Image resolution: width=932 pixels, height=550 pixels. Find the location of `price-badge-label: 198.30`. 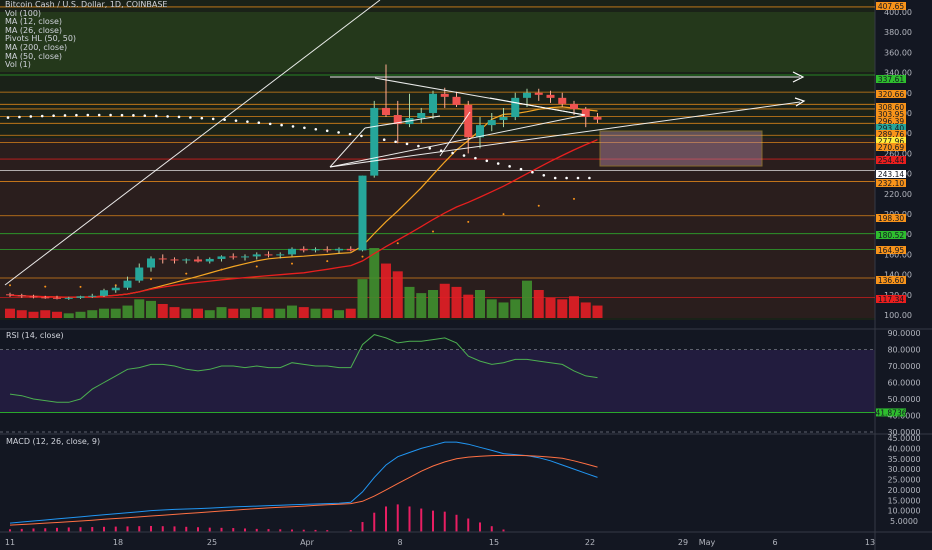

price-badge-label: 198.30 is located at coordinates (891, 218).